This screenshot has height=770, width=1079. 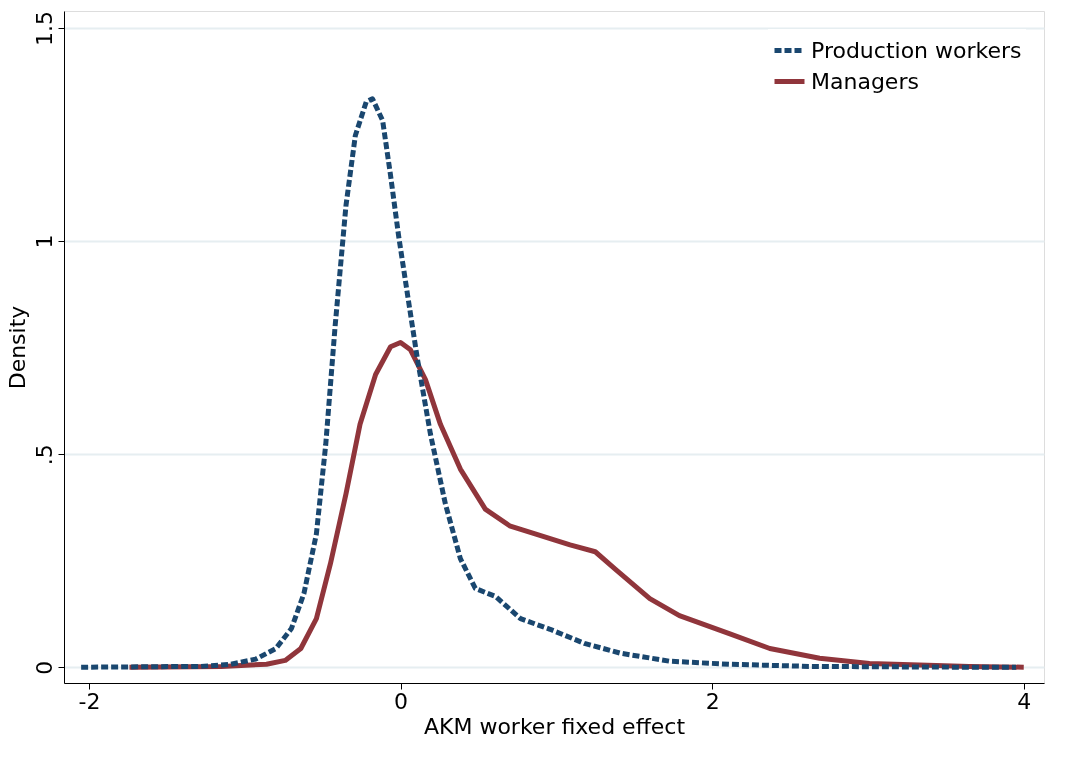 I want to click on x-tick-label: 0, so click(x=401, y=701).